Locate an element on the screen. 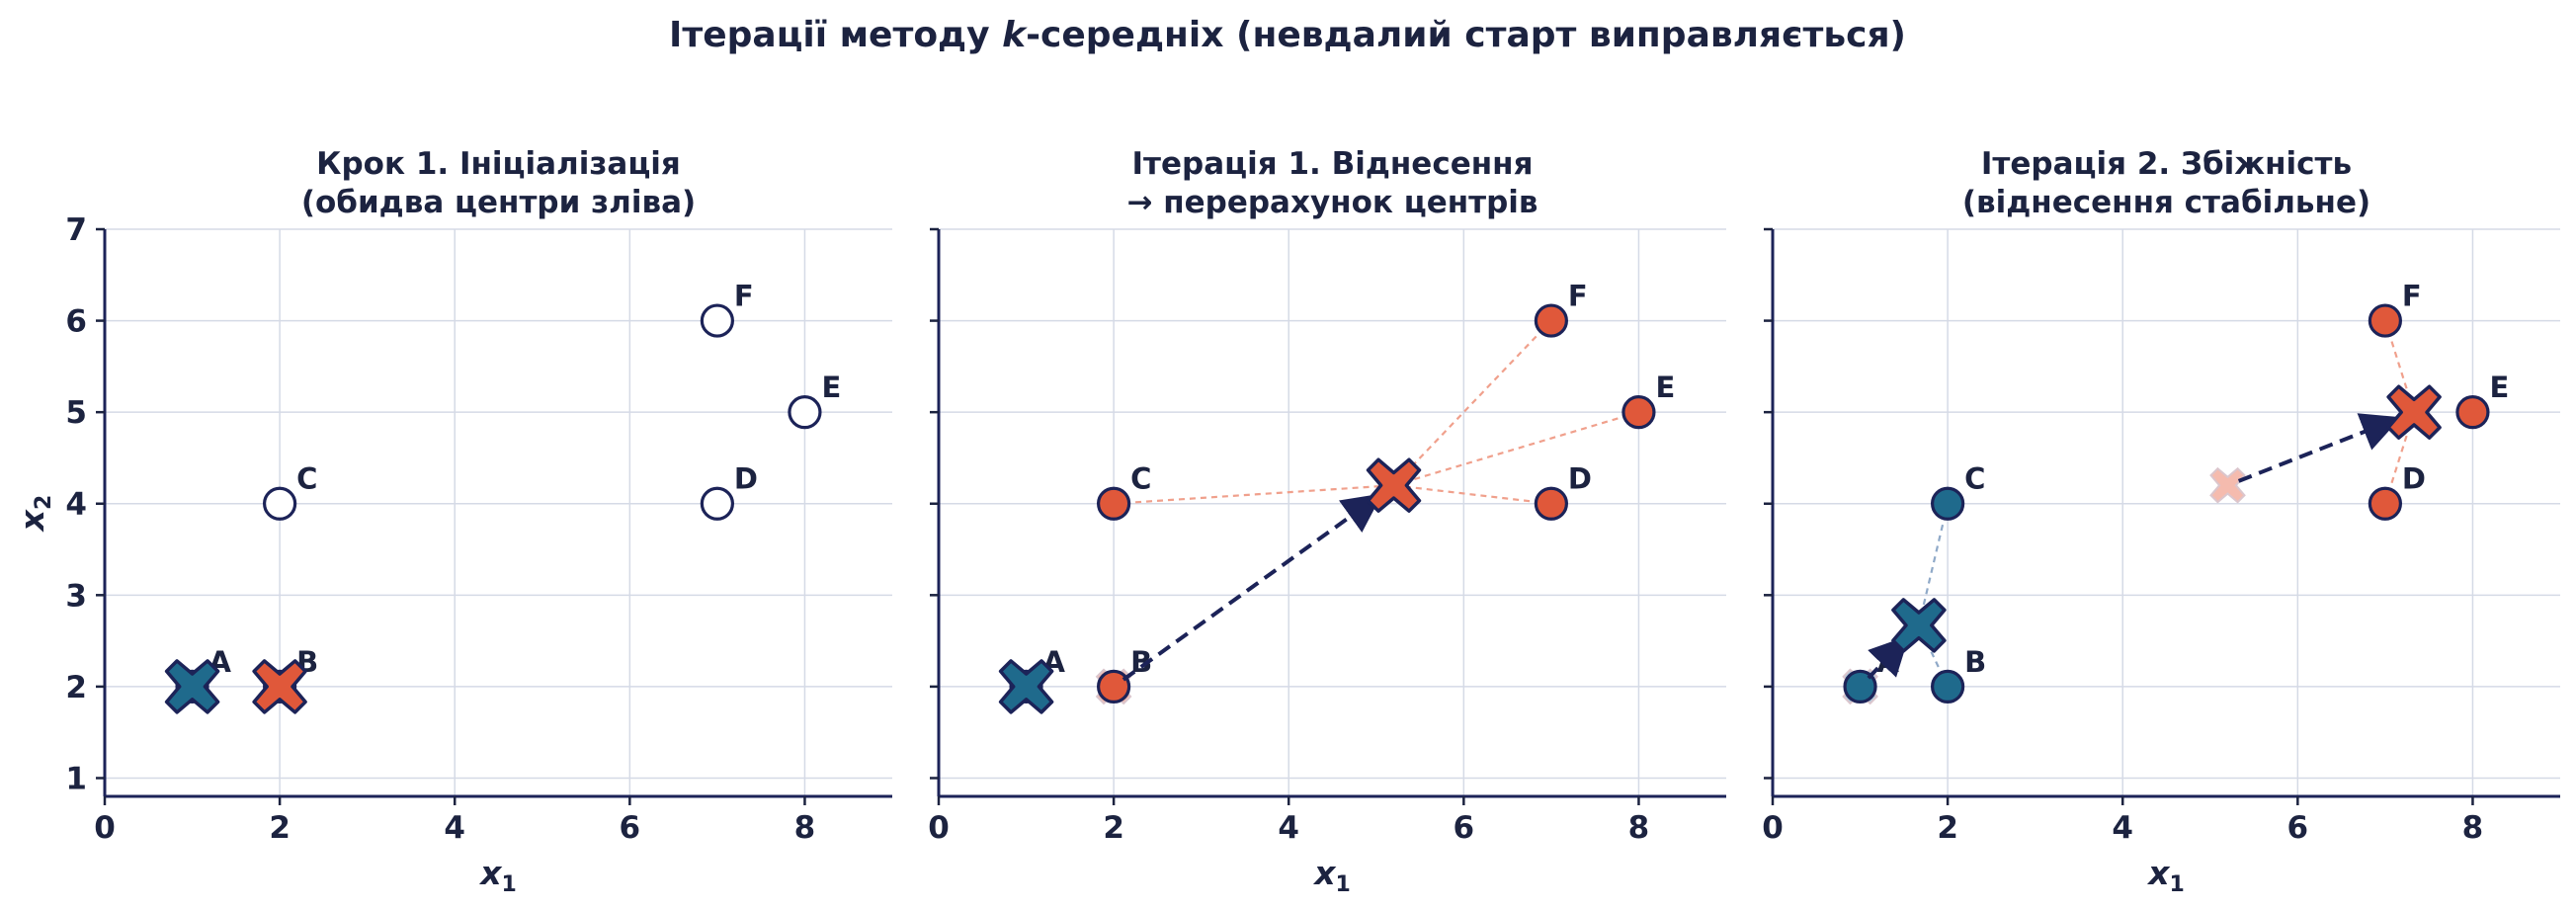 This screenshot has width=2576, height=910. figure-title-suffix: -середніх (невдалий старт виправляється) is located at coordinates (1466, 35).